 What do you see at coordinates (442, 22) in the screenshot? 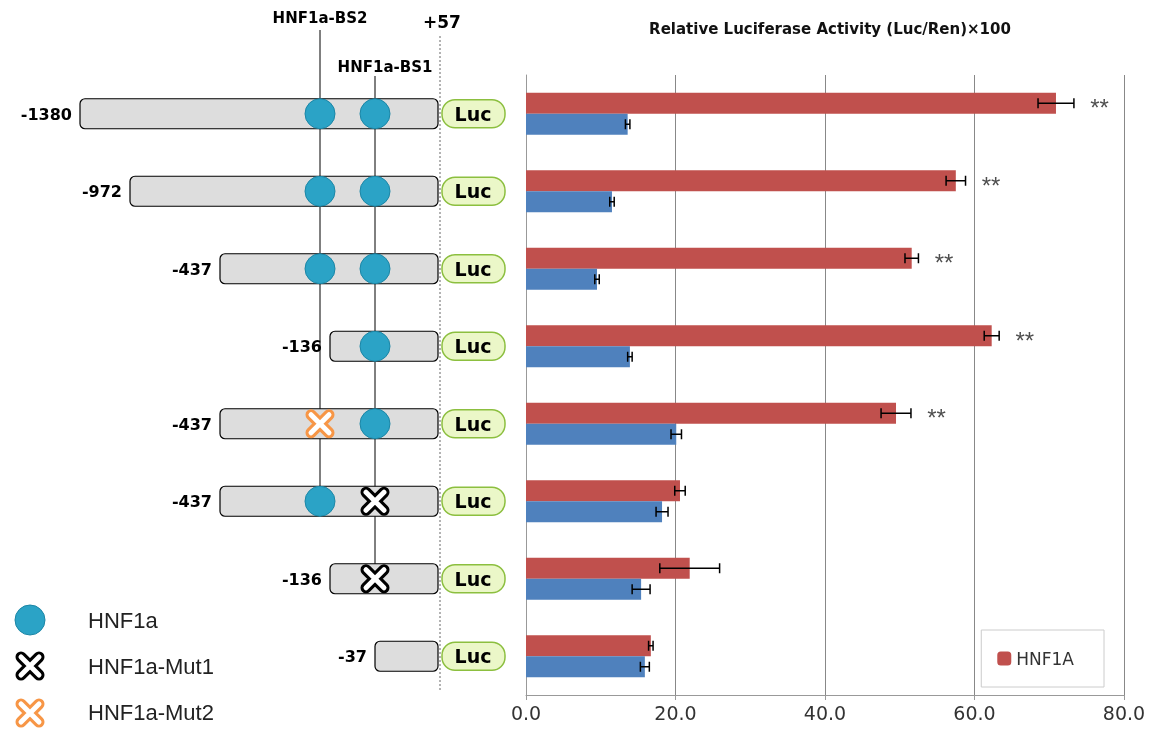
I see `text: +57` at bounding box center [442, 22].